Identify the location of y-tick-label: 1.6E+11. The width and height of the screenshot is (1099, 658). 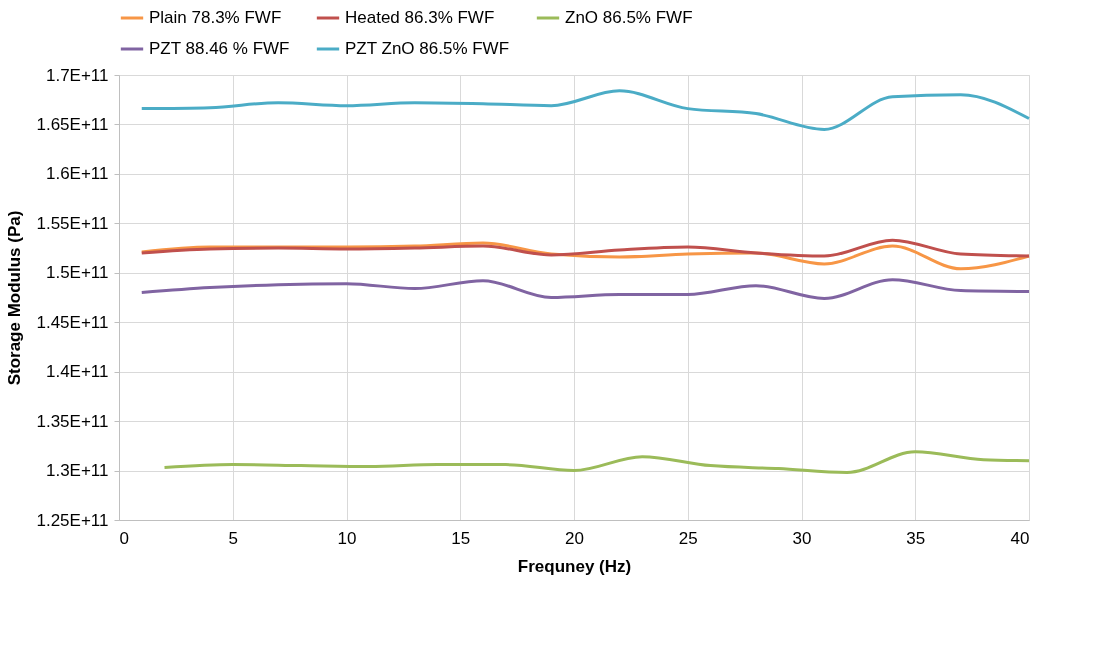
(77, 174).